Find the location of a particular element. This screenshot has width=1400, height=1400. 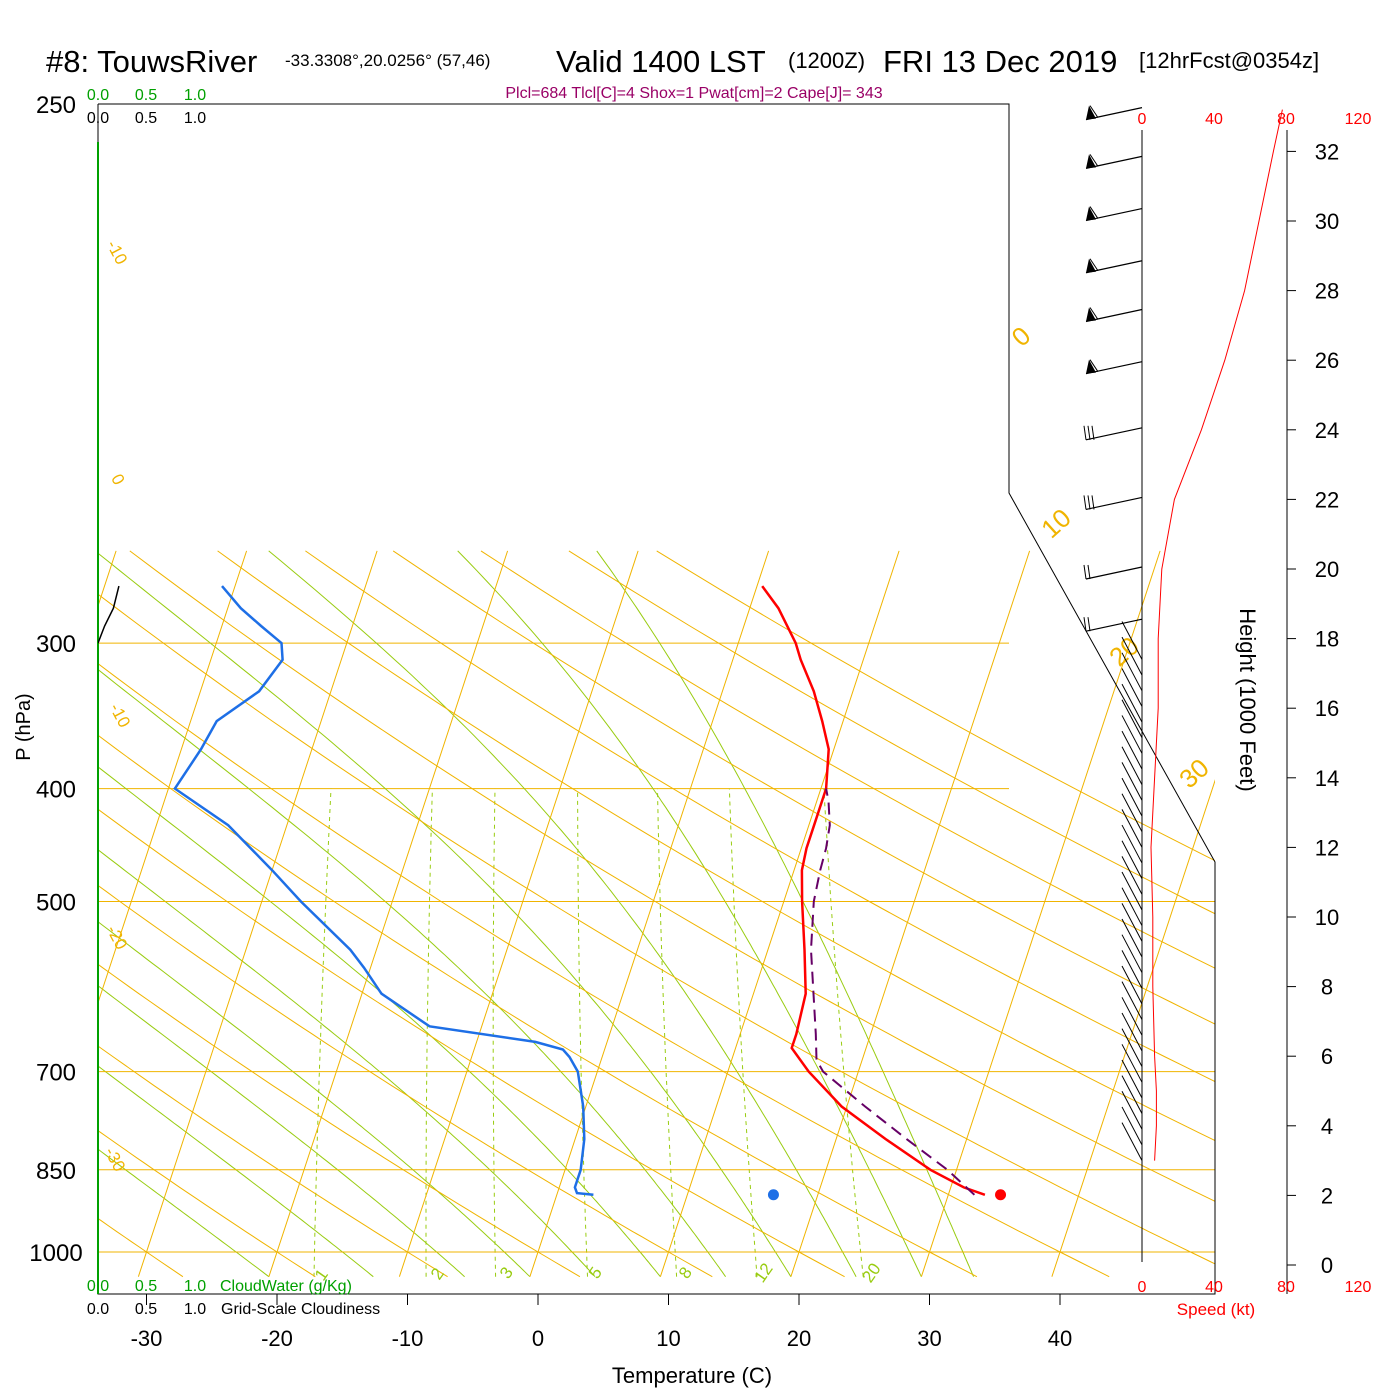

height-tick-label: 4 is located at coordinates (1327, 1126).